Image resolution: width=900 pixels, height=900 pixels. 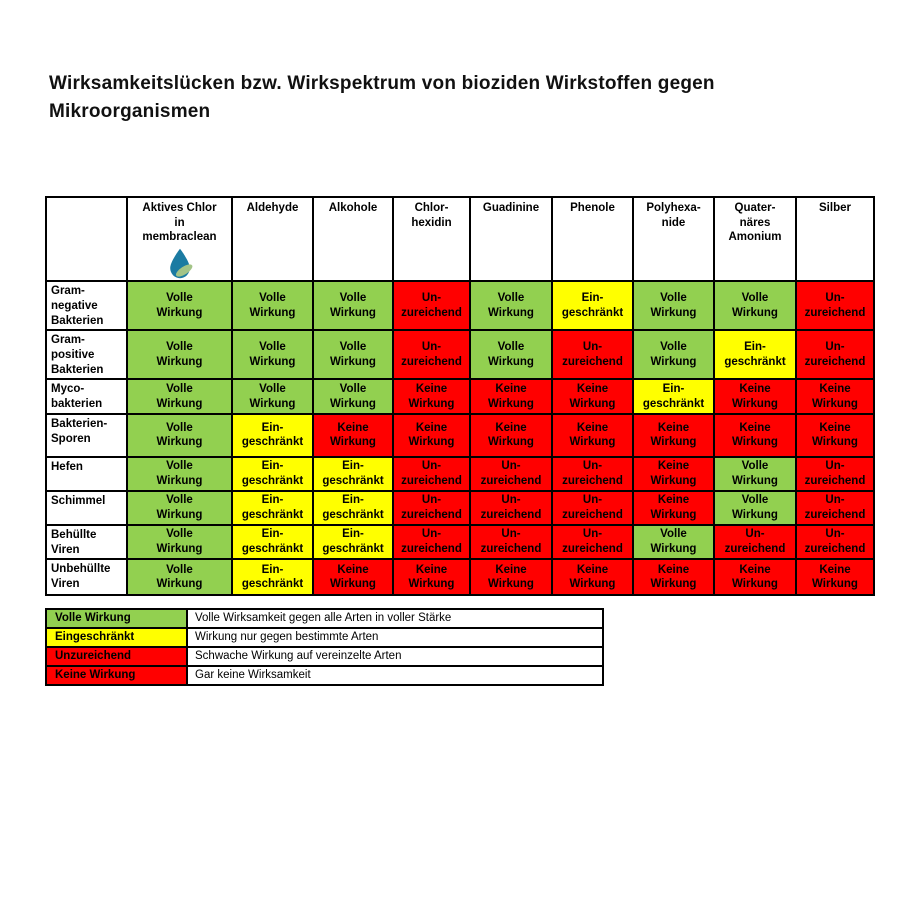 I want to click on row-header: Hefen, so click(x=86, y=473).